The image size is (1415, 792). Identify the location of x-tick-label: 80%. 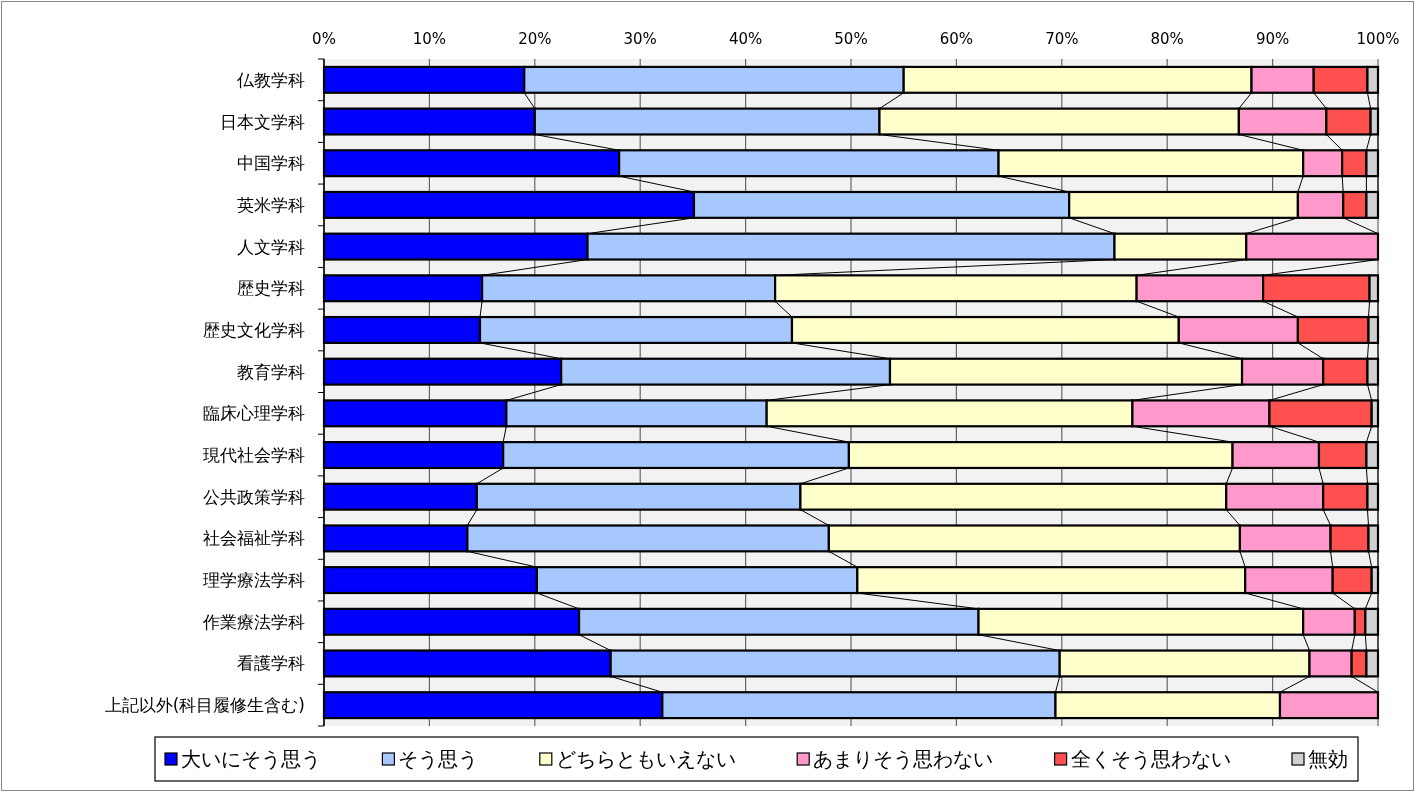
(1167, 39).